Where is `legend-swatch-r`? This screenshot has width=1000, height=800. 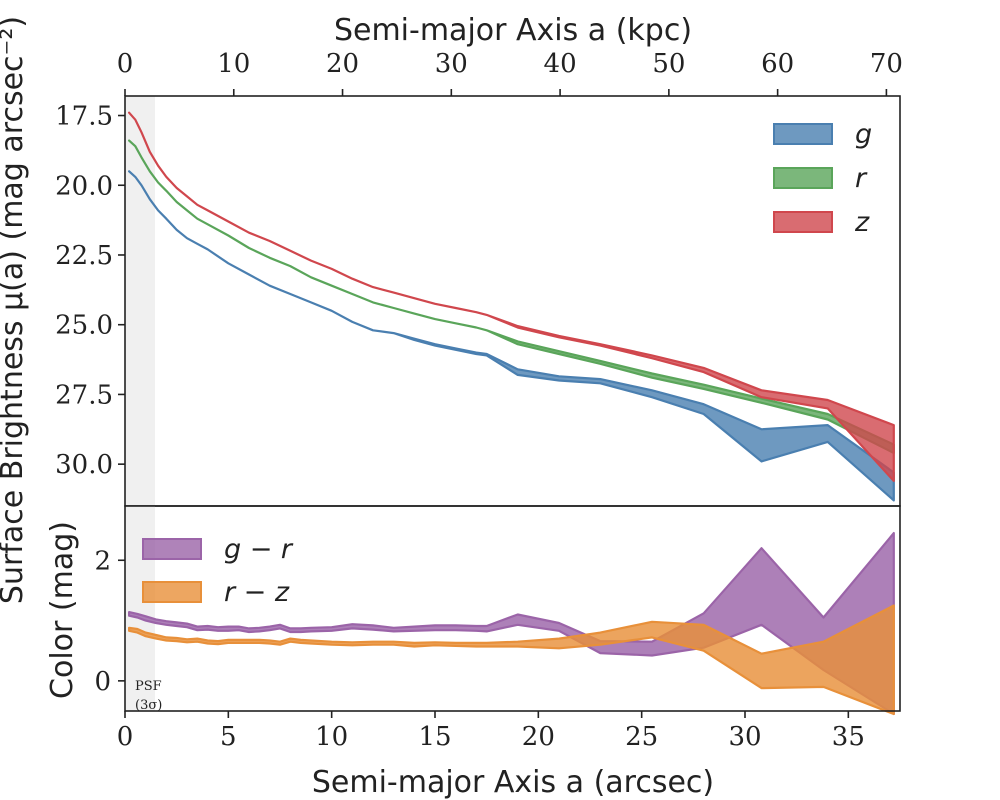 legend-swatch-r is located at coordinates (803, 178).